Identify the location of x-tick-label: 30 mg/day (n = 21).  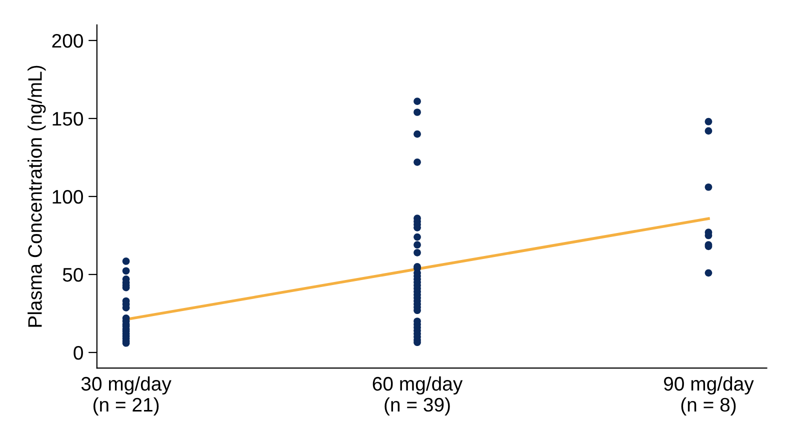
(126, 396).